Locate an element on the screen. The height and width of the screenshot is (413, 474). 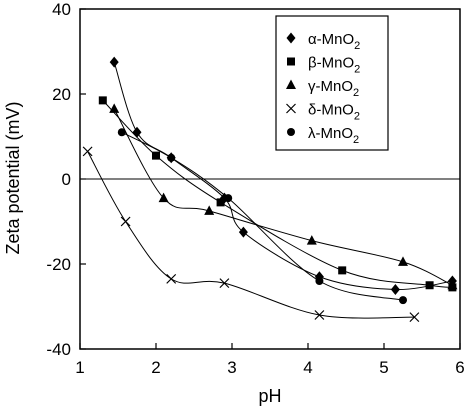
legend-label: α-MnO2 is located at coordinates (334, 41).